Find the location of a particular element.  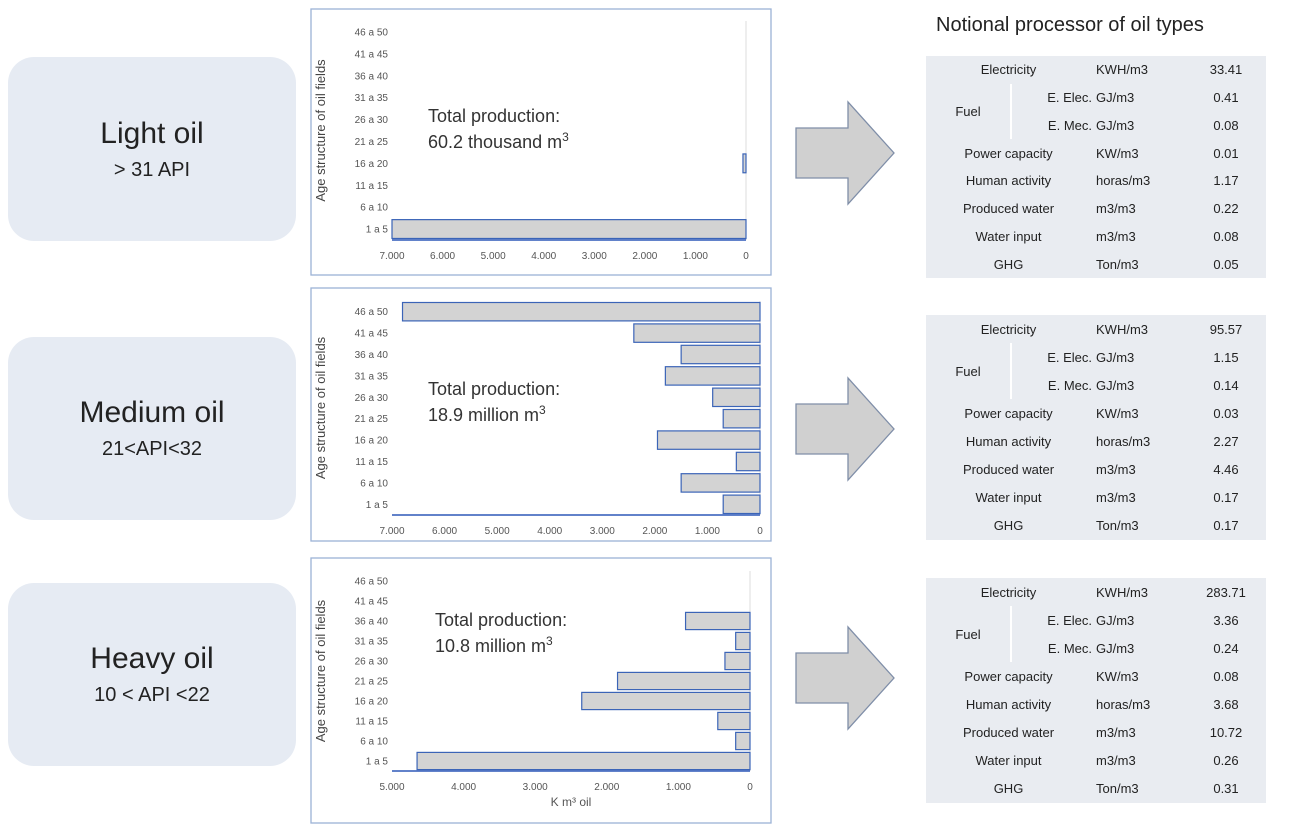

oil-api-range: 10 < API <22 is located at coordinates (152, 695).